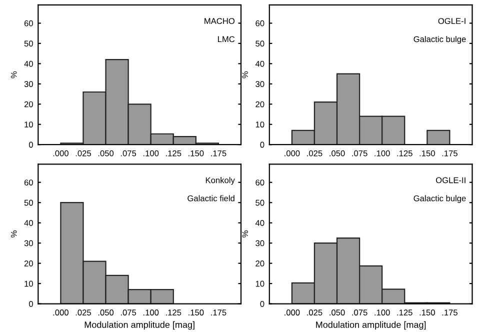 The width and height of the screenshot is (477, 332). What do you see at coordinates (452, 21) in the screenshot?
I see `annotation: OGLE-I` at bounding box center [452, 21].